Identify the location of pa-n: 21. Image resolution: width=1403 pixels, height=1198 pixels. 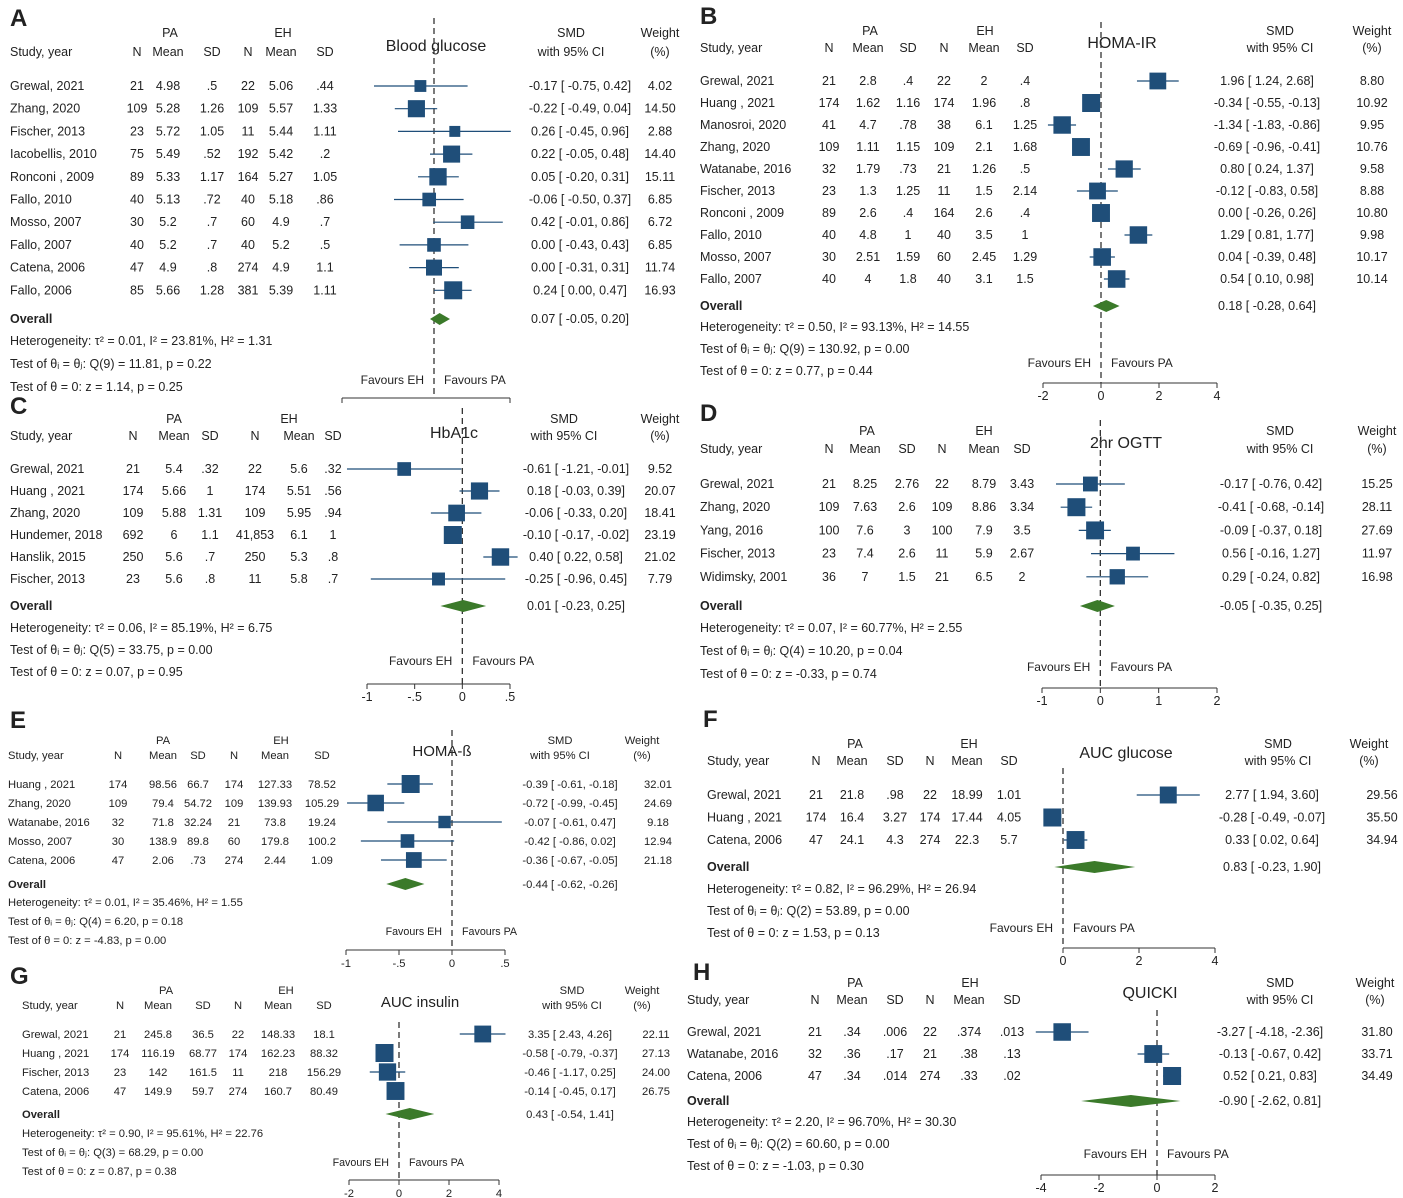
(133, 469).